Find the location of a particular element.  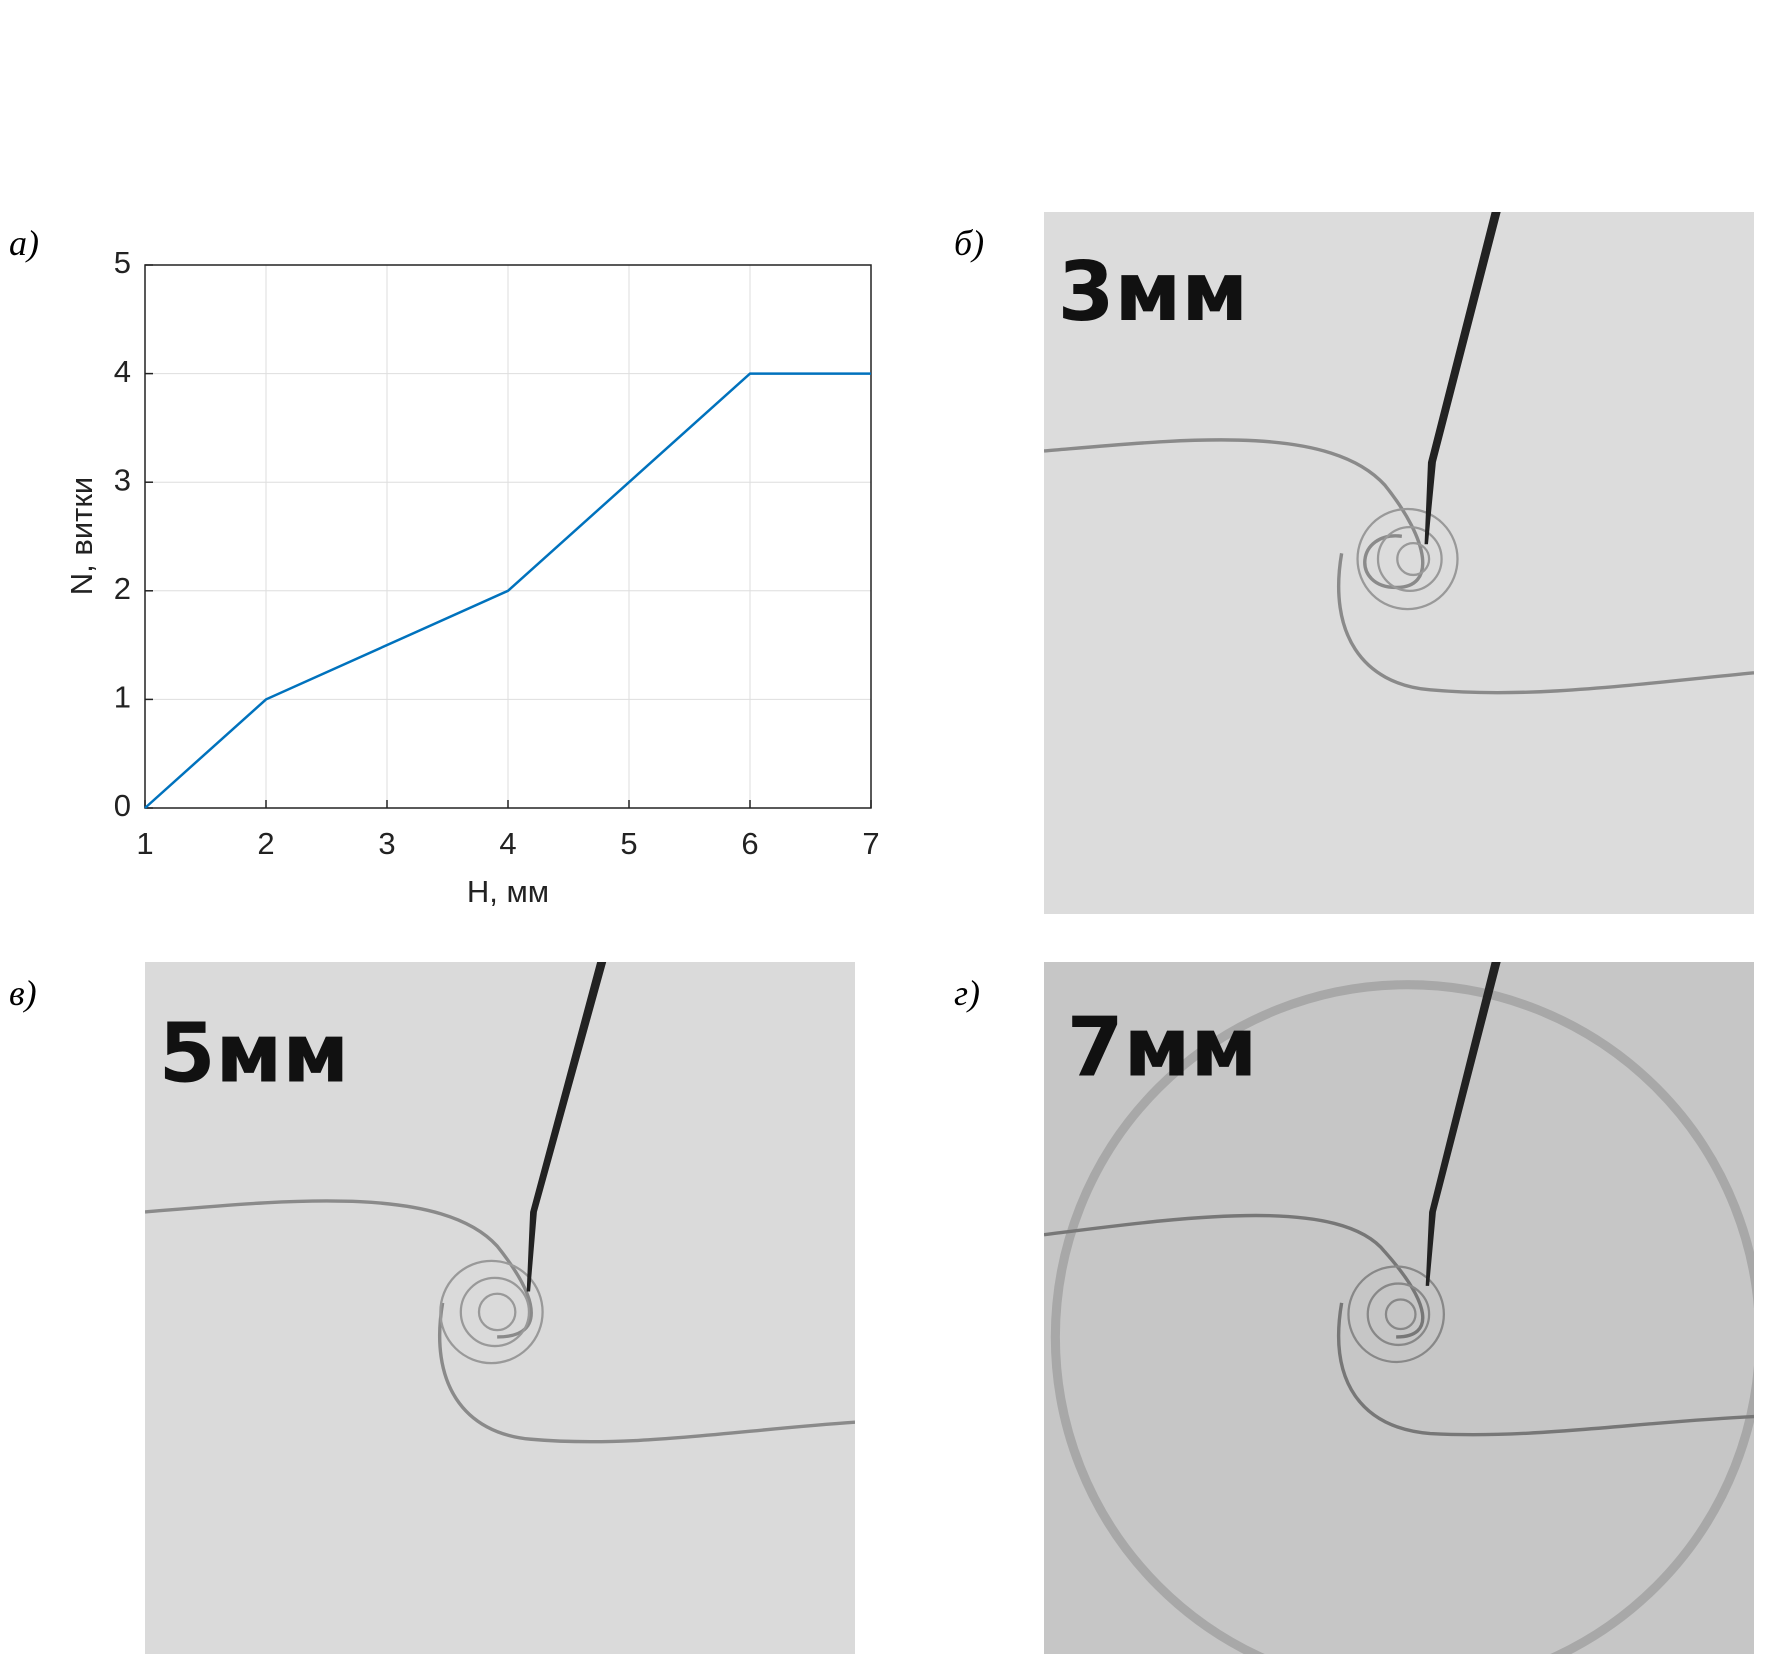

x-tick-label: 5 is located at coordinates (628, 843).